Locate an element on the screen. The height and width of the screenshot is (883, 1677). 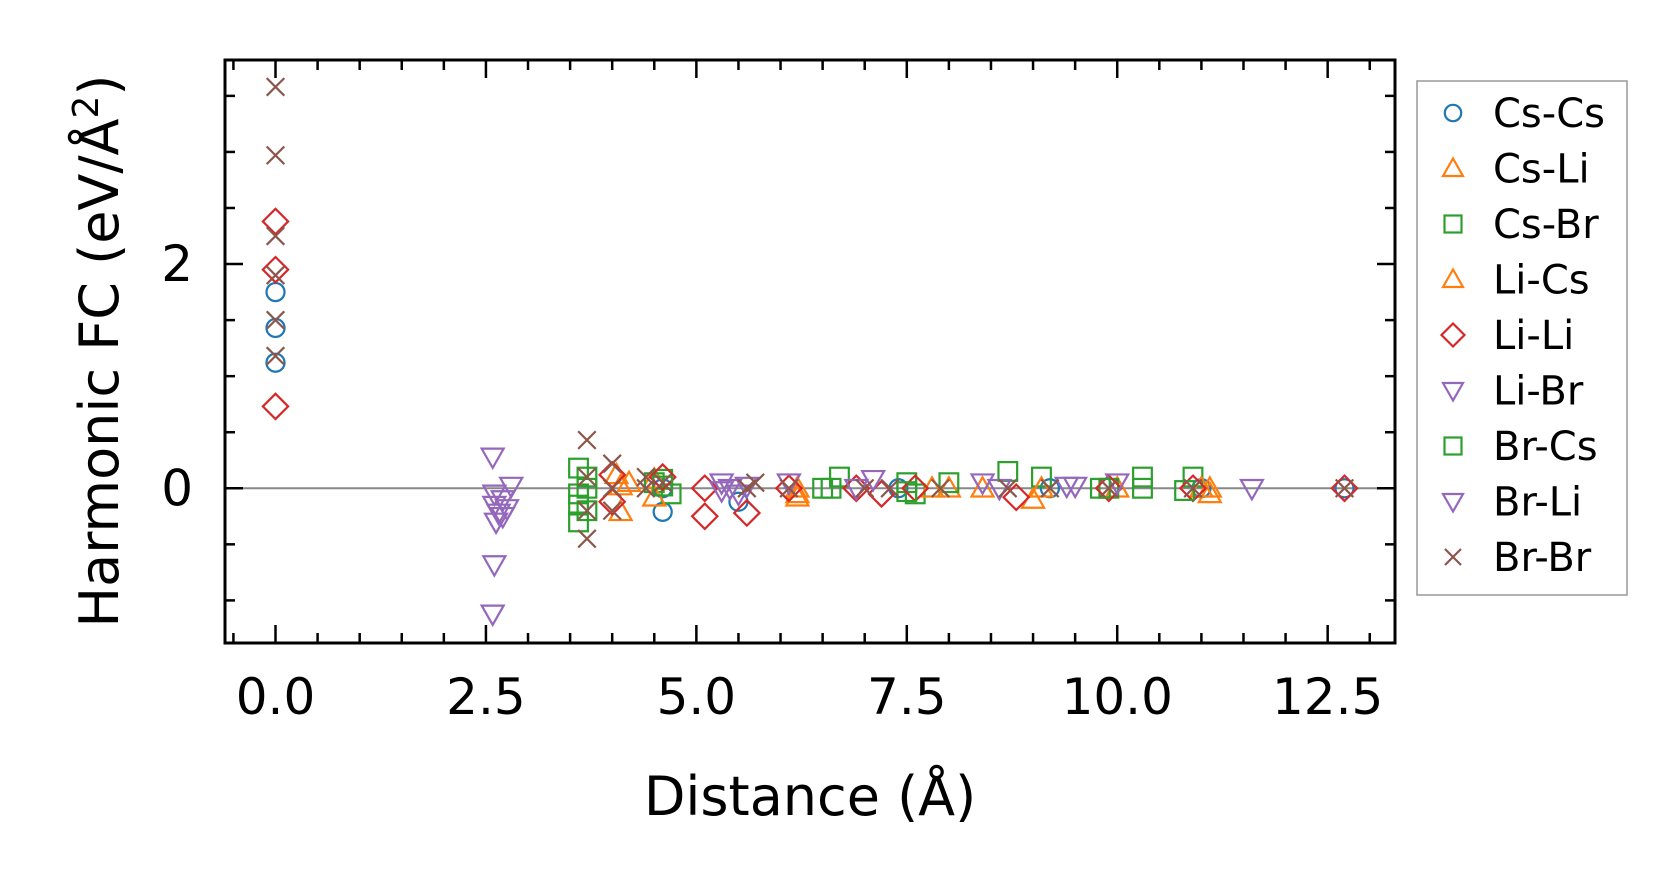
legend-item-cs-br: Cs-Br is located at coordinates (1521, 225).